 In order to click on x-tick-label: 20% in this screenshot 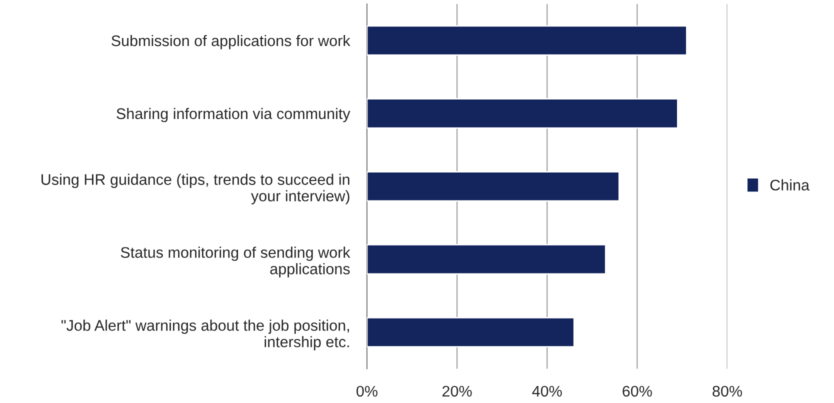, I will do `click(457, 391)`.